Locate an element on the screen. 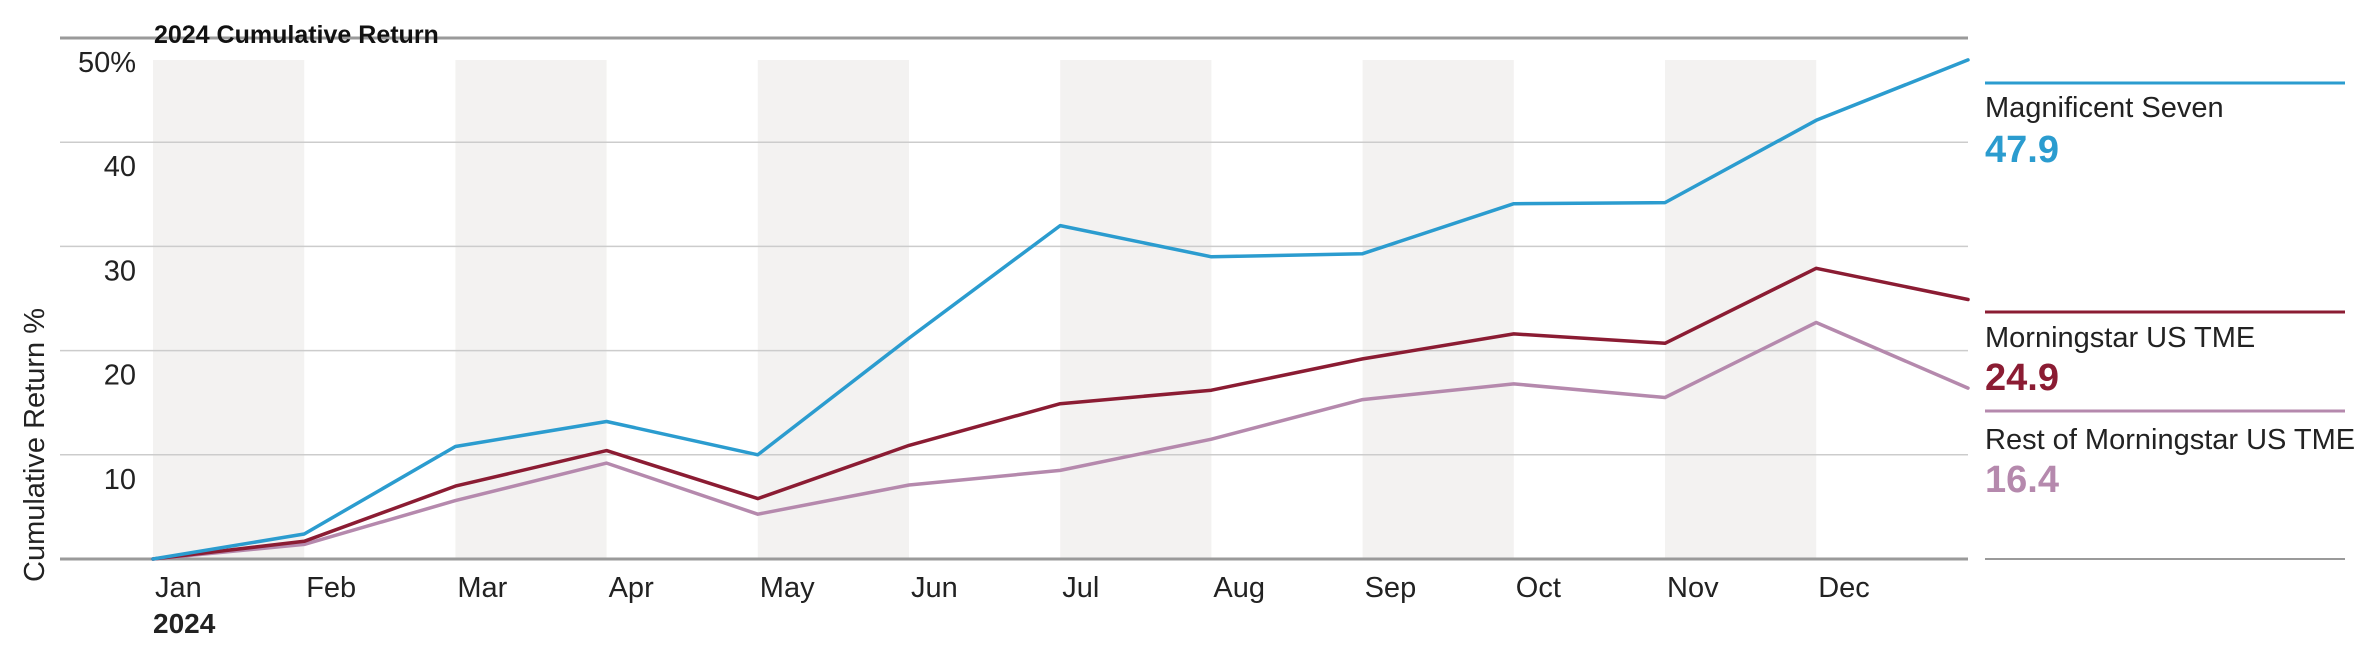  y-tick-label: 10 is located at coordinates (120, 480).